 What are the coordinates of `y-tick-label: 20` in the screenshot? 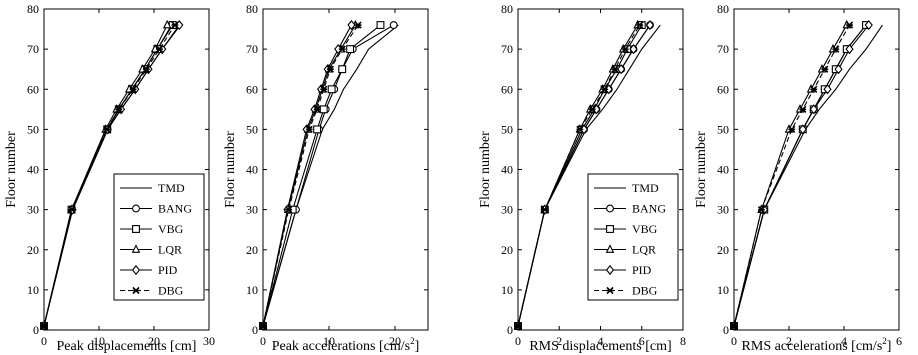 It's located at (723, 250).